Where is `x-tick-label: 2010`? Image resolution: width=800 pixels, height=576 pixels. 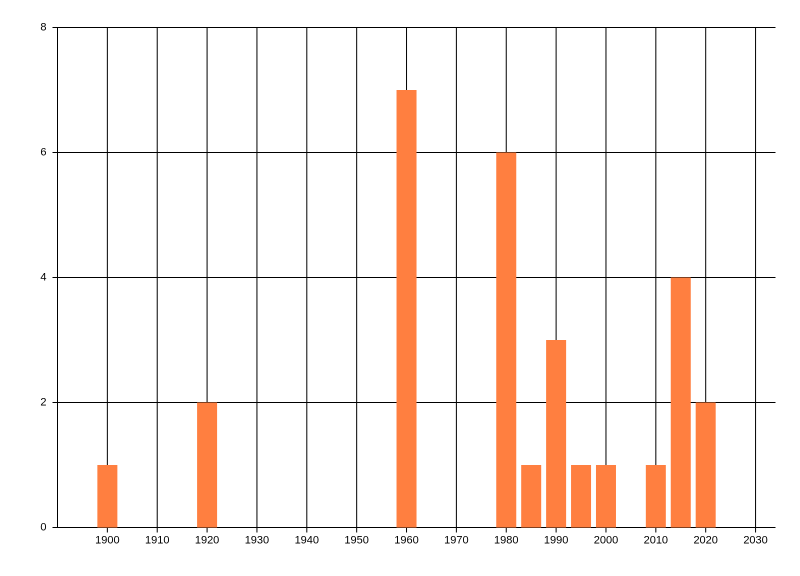
x-tick-label: 2010 is located at coordinates (656, 540).